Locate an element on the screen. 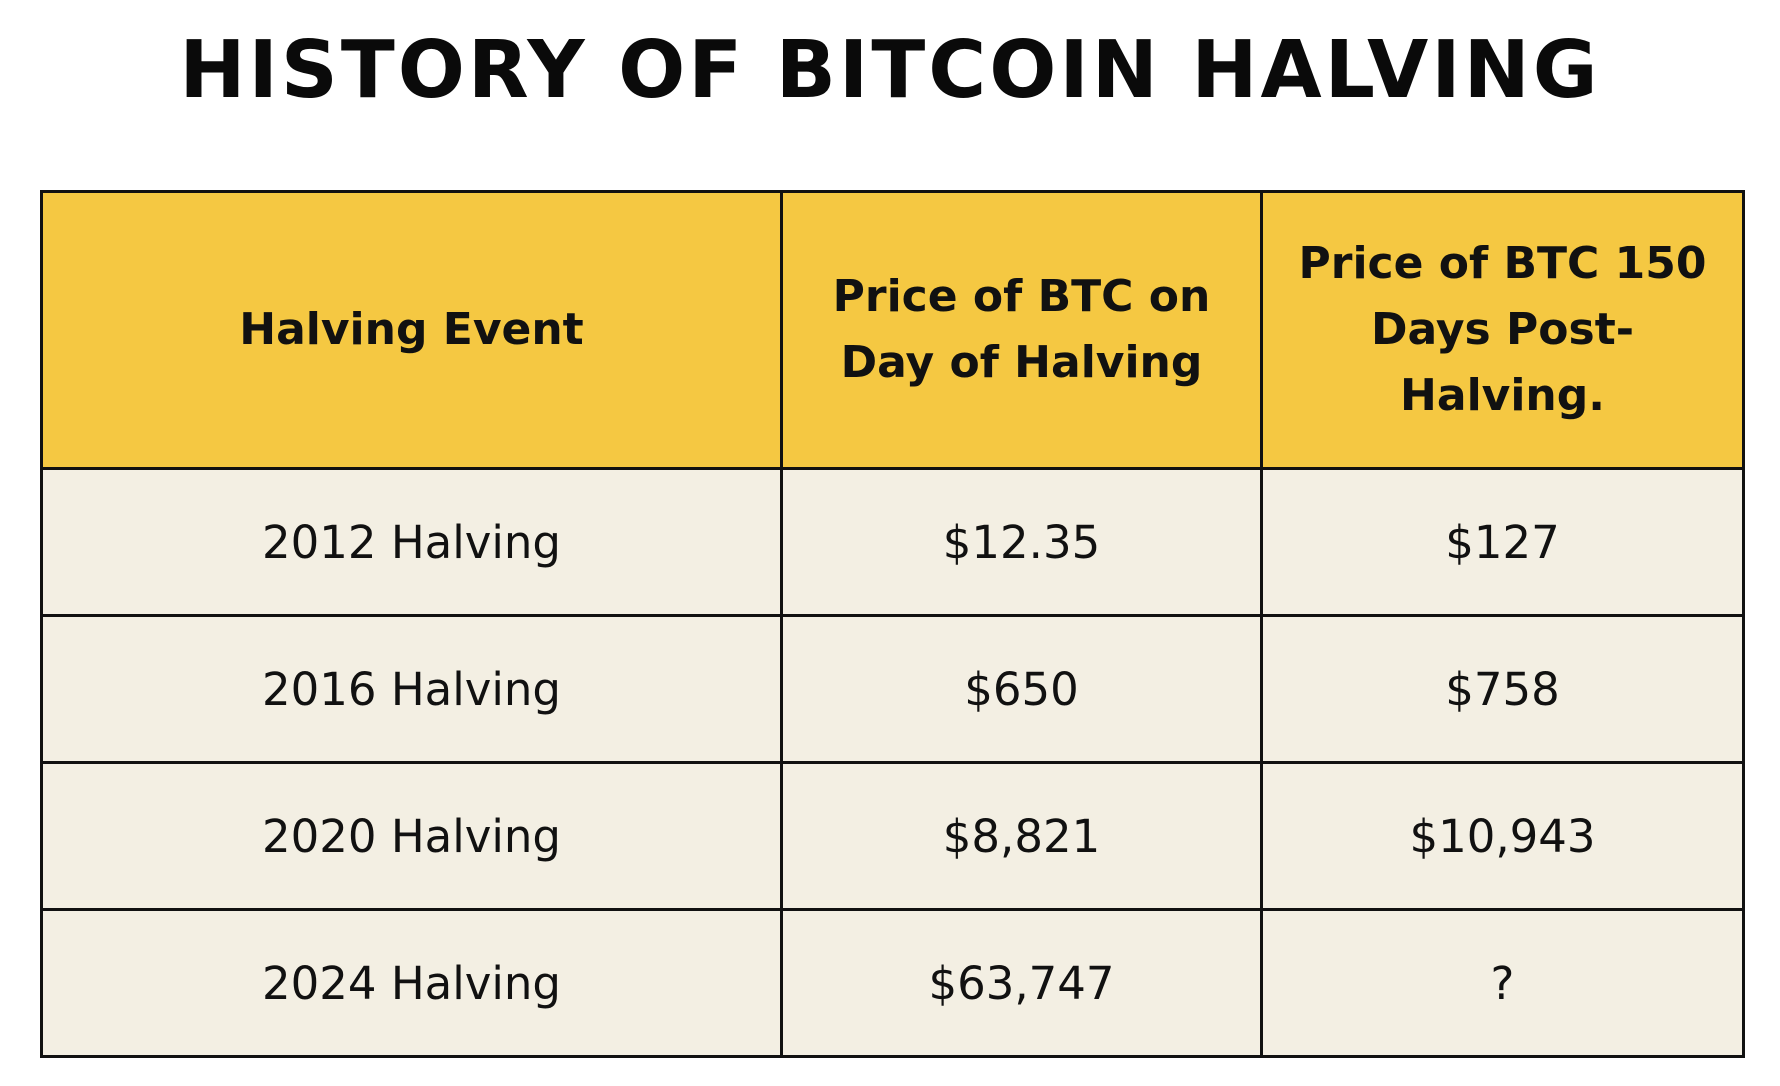 This screenshot has width=1780, height=1086. header-price-150-days-post: Price of BTC 150 Days Post-Halving. is located at coordinates (1502, 330).